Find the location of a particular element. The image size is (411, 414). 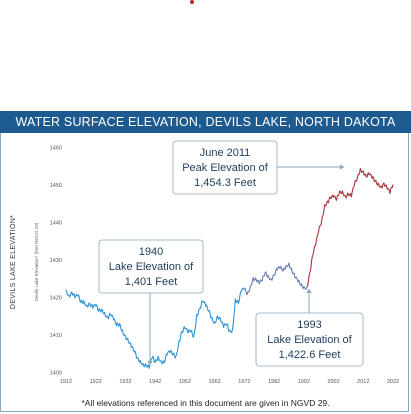

annotation-text-2011: June 2011 is located at coordinates (225, 153).